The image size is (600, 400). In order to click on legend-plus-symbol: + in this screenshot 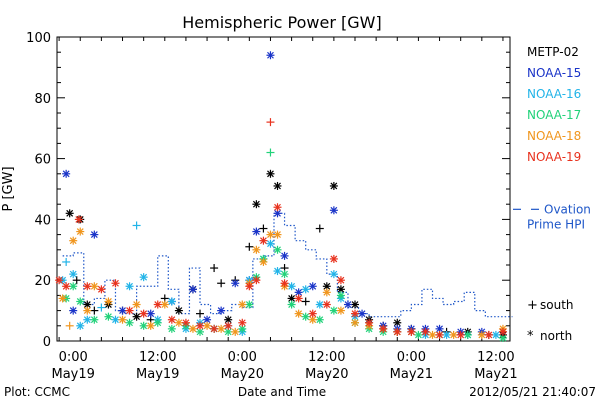, I will do `click(532, 305)`.